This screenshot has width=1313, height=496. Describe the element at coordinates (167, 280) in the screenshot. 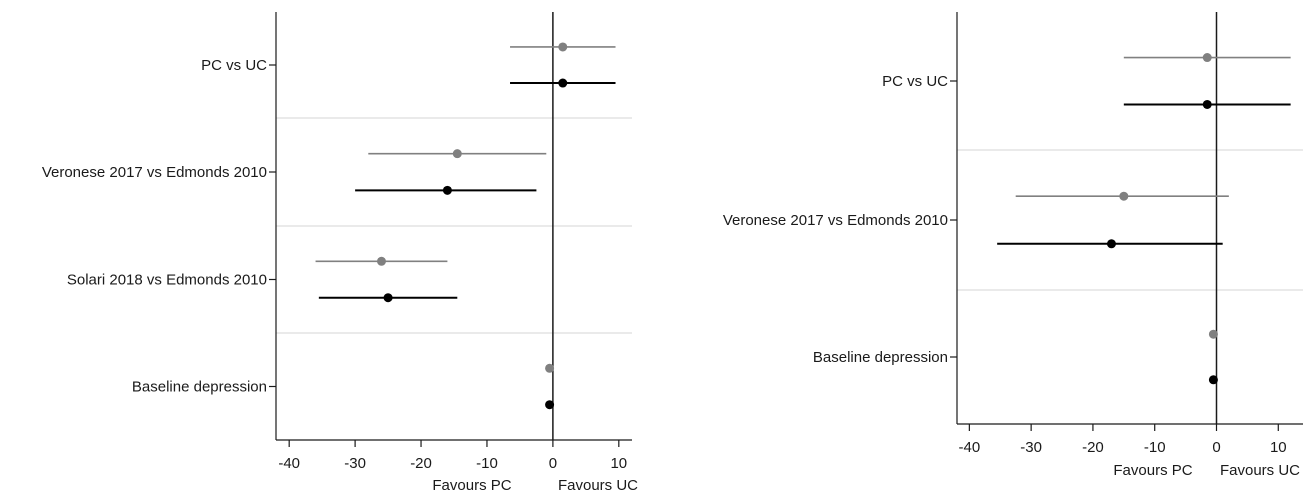

I see `y-tick-label: Solari 2018 vs Edmonds 2010` at that location.